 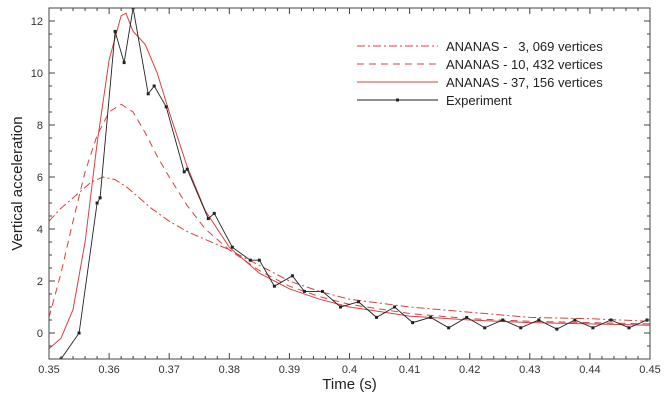 I want to click on x-axis-title: Time (s), so click(x=349, y=384).